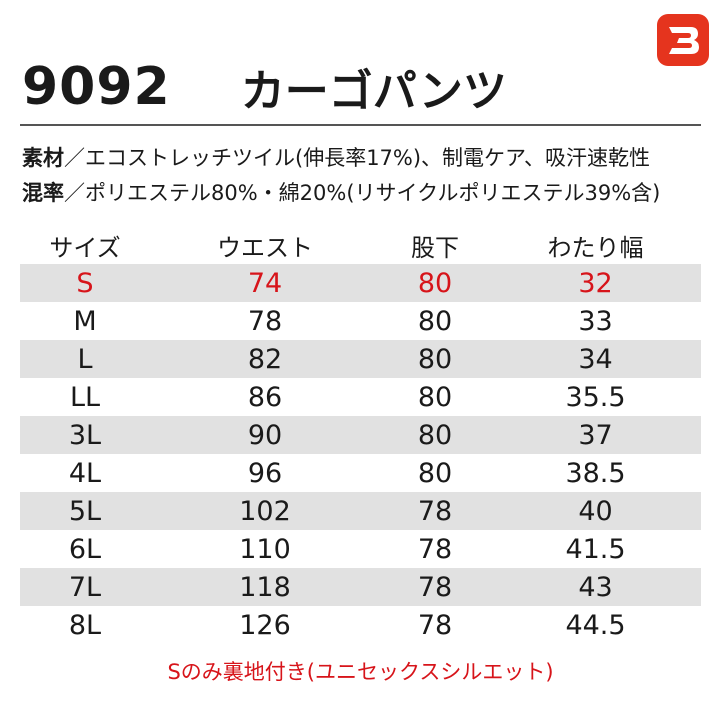 The height and width of the screenshot is (720, 721). What do you see at coordinates (85, 587) in the screenshot?
I see `size-cell: 7L` at bounding box center [85, 587].